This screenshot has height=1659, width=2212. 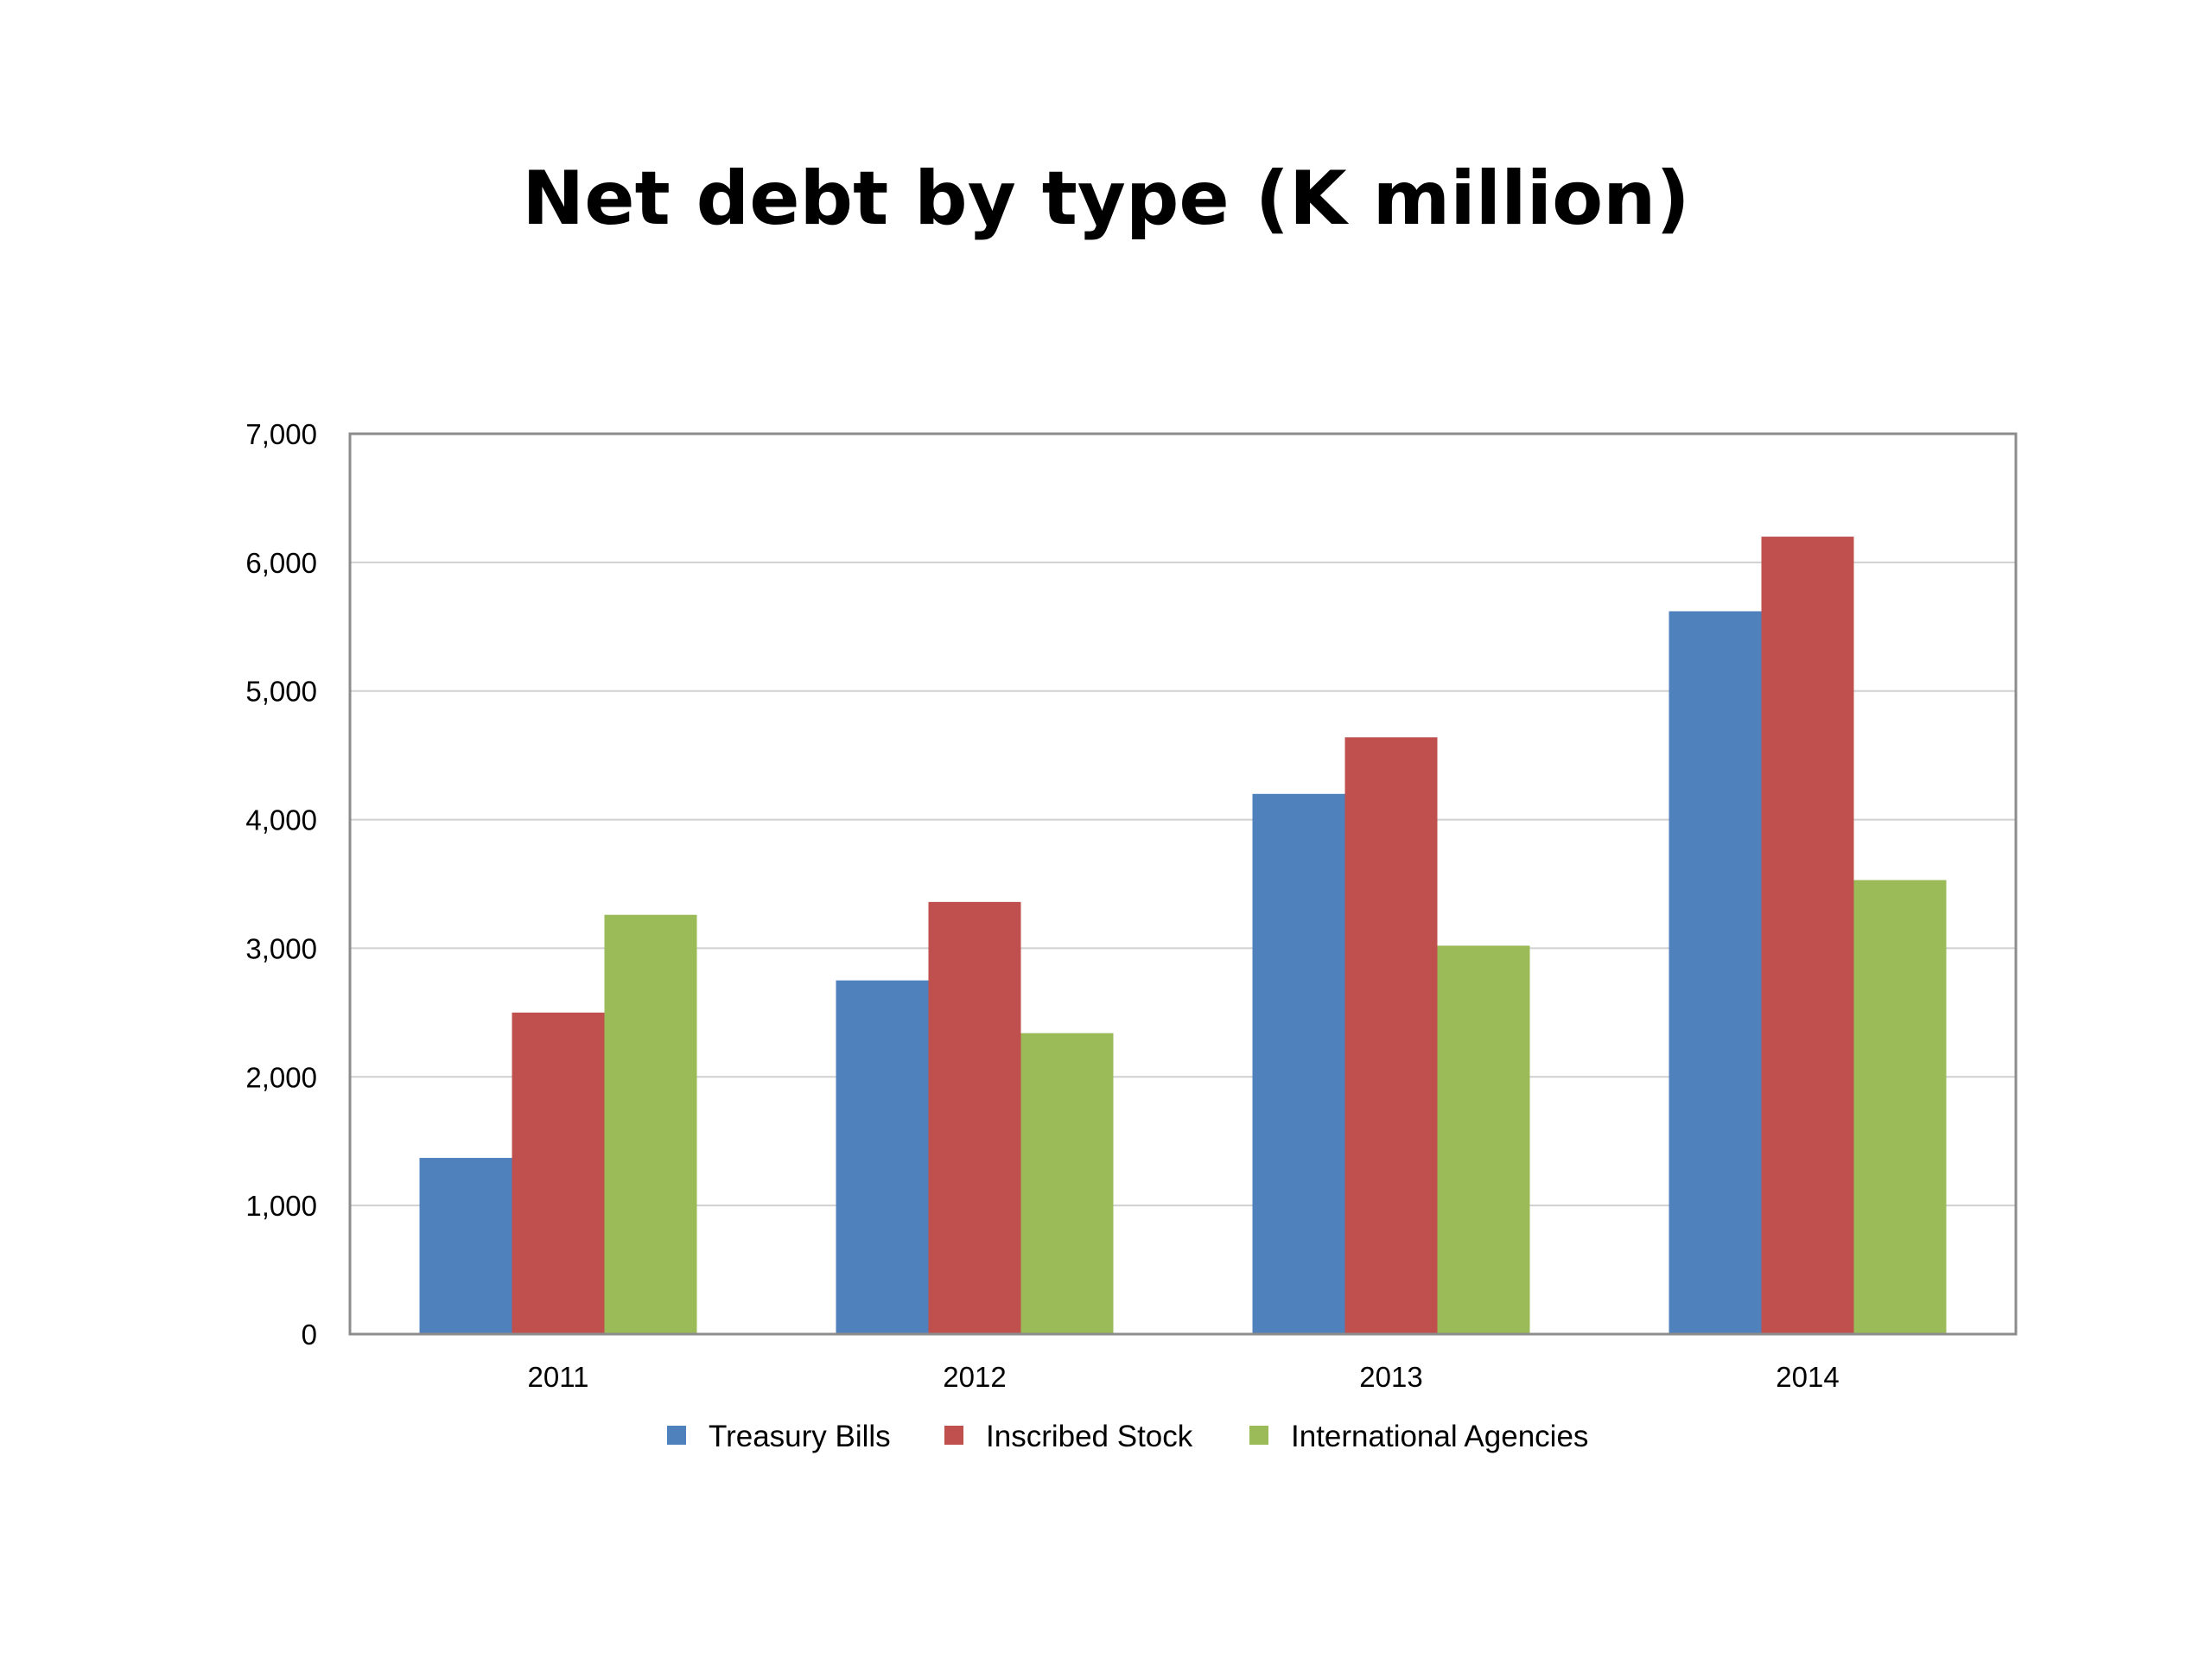 I want to click on x-axis-tick-labels: 2011 2012 2013 2014, so click(x=1184, y=1377).